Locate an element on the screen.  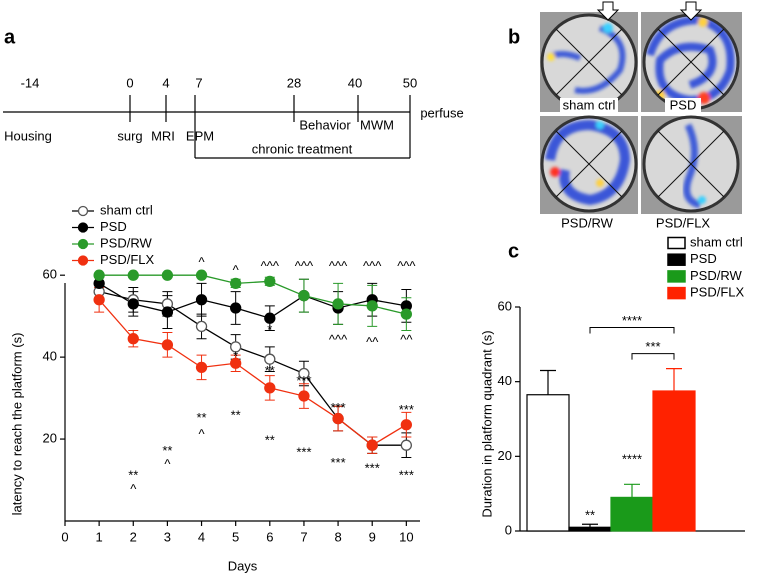
heatmap-label: sham ctrl is located at coordinates (589, 104).